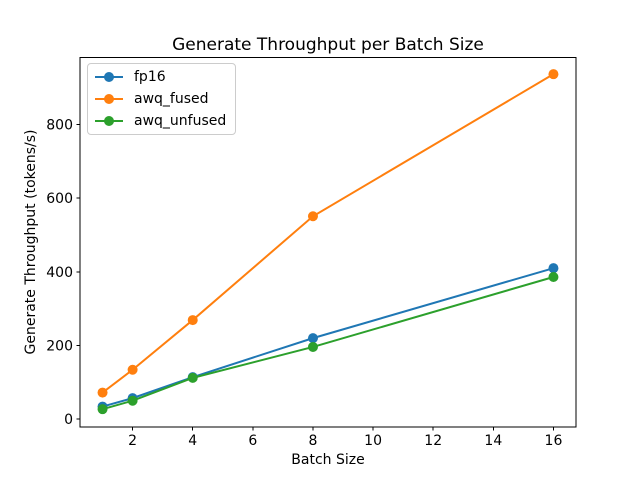 This screenshot has width=640, height=480. I want to click on x-axis-label: Batch Size, so click(328, 460).